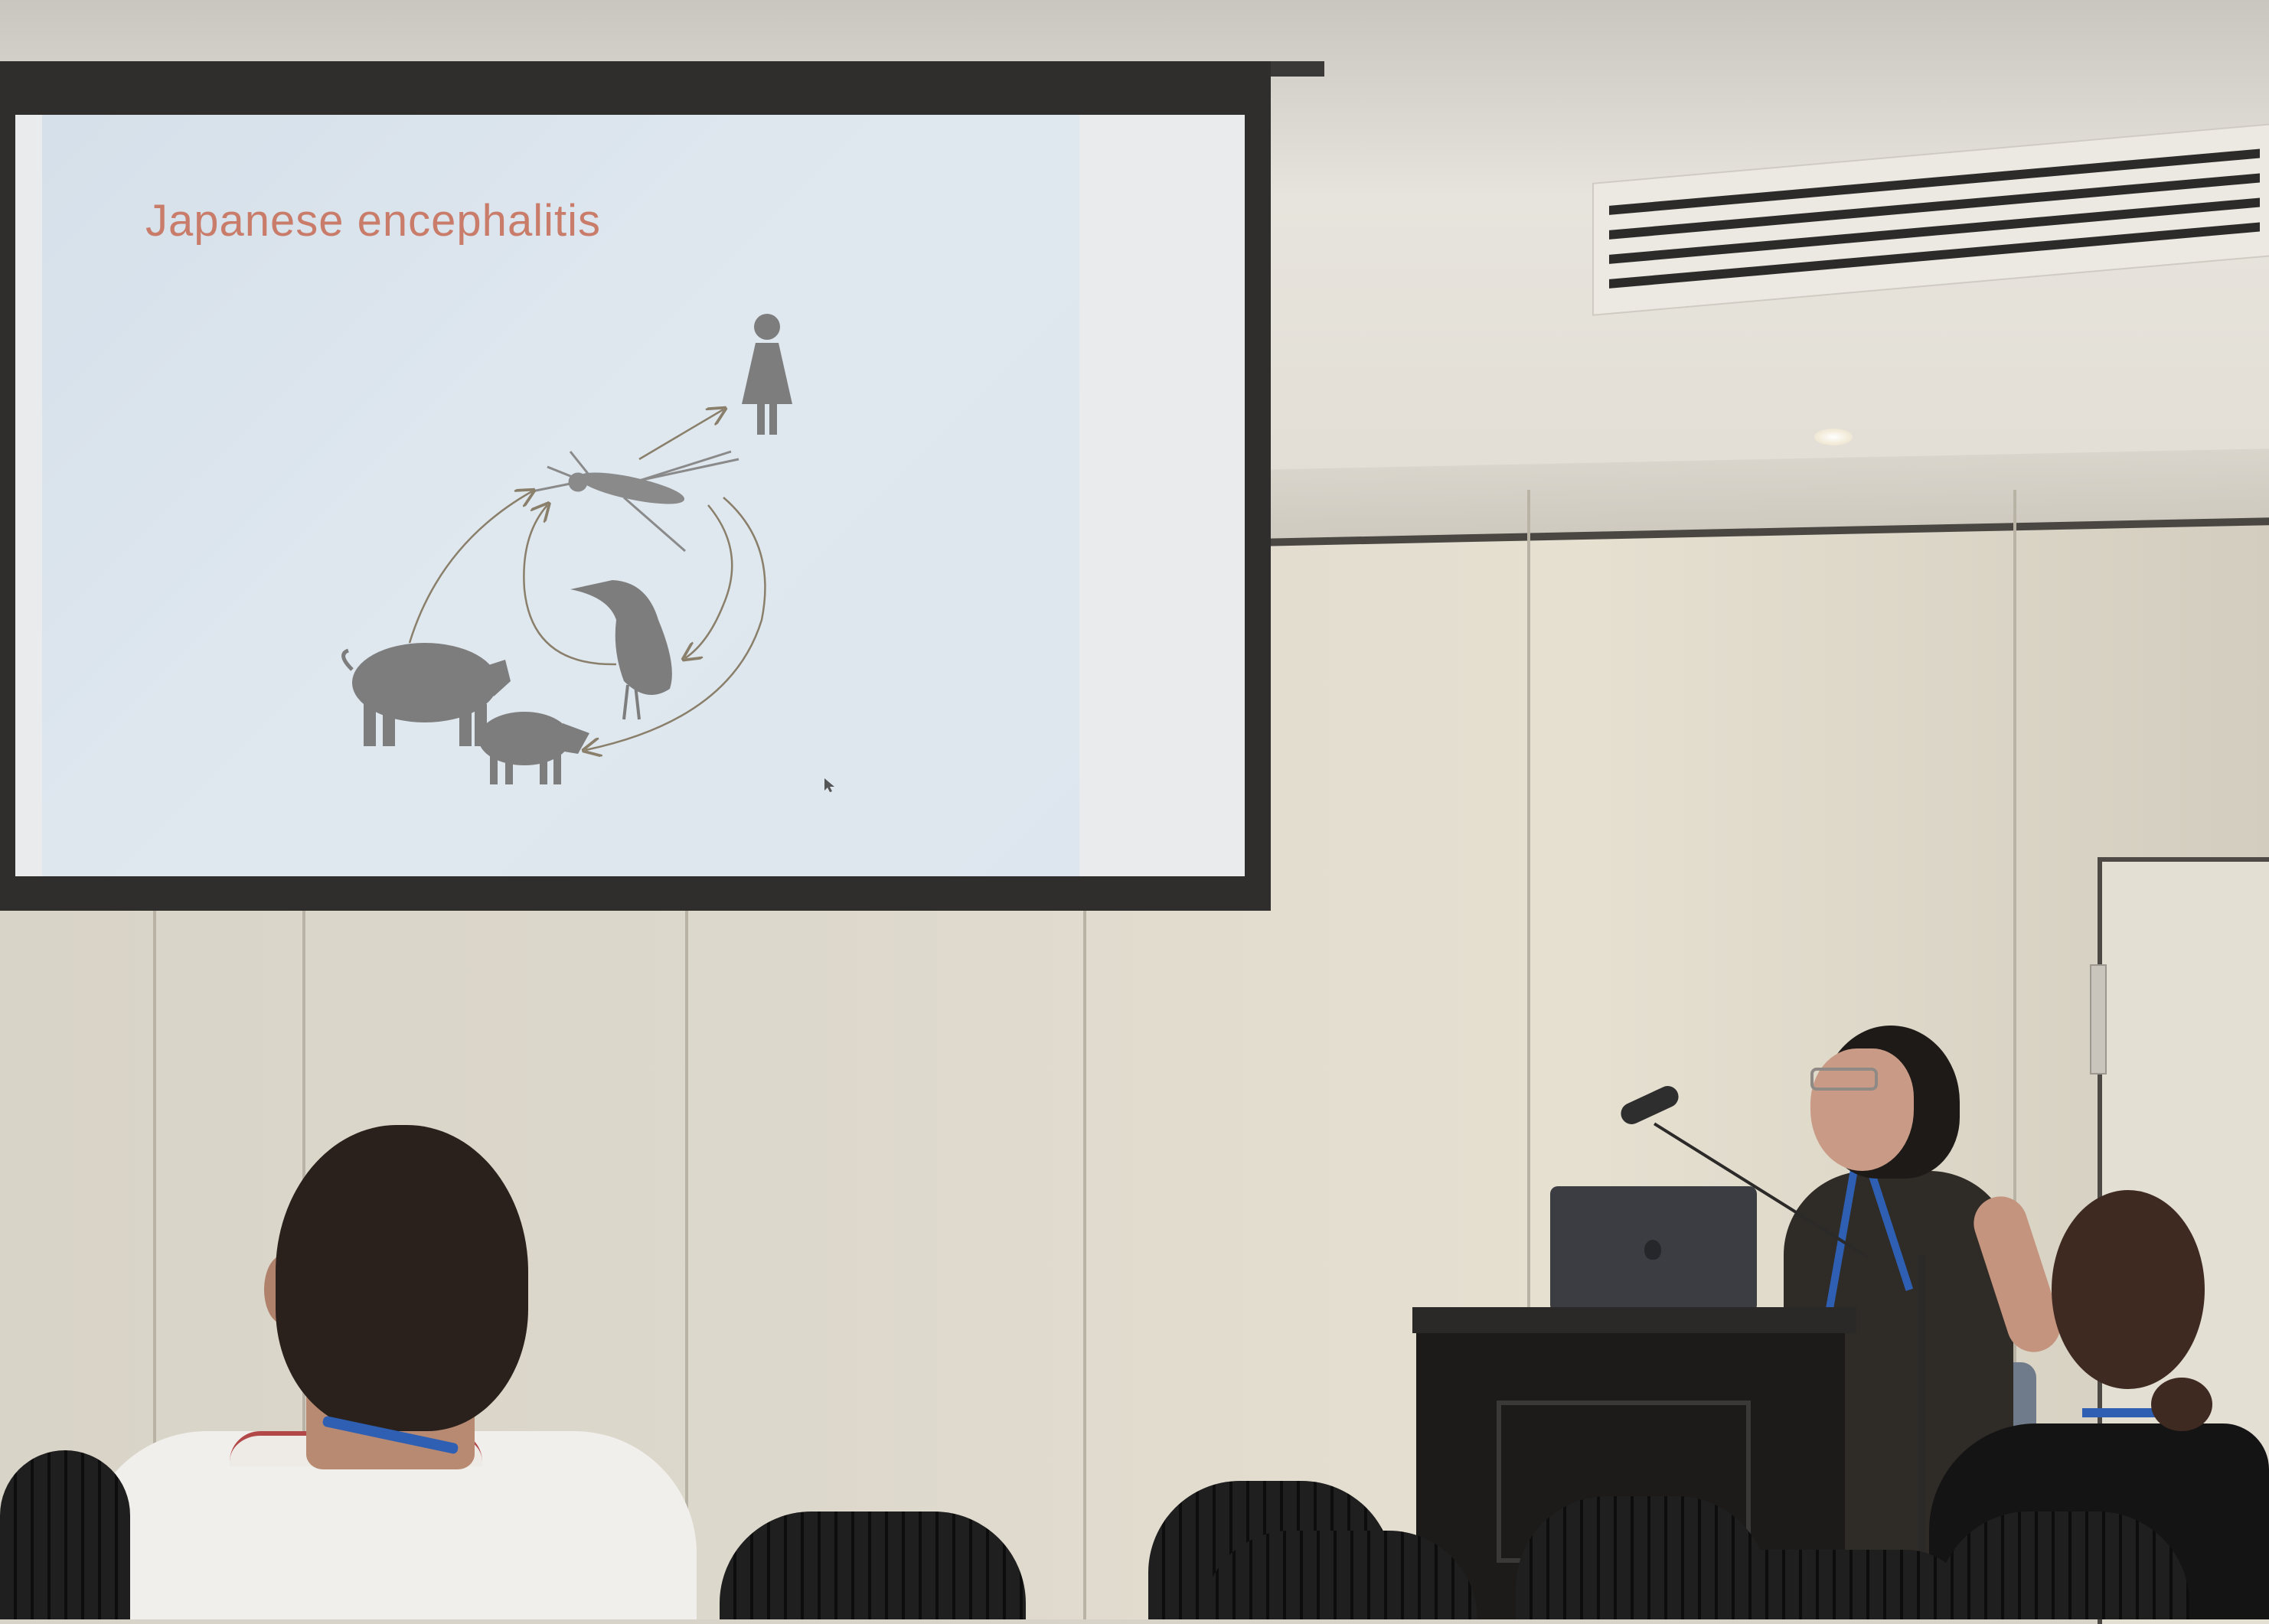  I want to click on transmission-cycle-diagram, so click(566, 549).